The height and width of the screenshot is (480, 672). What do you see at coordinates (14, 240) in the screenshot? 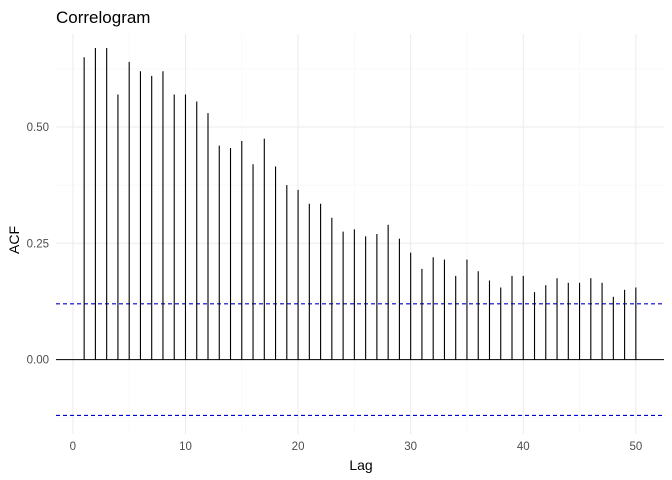
I see `y-axis-title: ACF` at bounding box center [14, 240].